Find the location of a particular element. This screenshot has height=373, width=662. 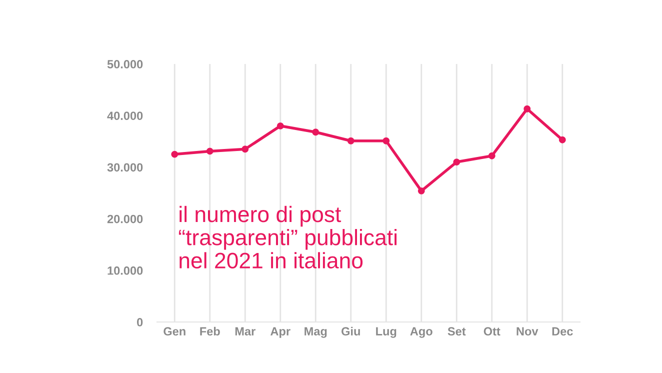

y-tick-label: 20.000 is located at coordinates (125, 219).